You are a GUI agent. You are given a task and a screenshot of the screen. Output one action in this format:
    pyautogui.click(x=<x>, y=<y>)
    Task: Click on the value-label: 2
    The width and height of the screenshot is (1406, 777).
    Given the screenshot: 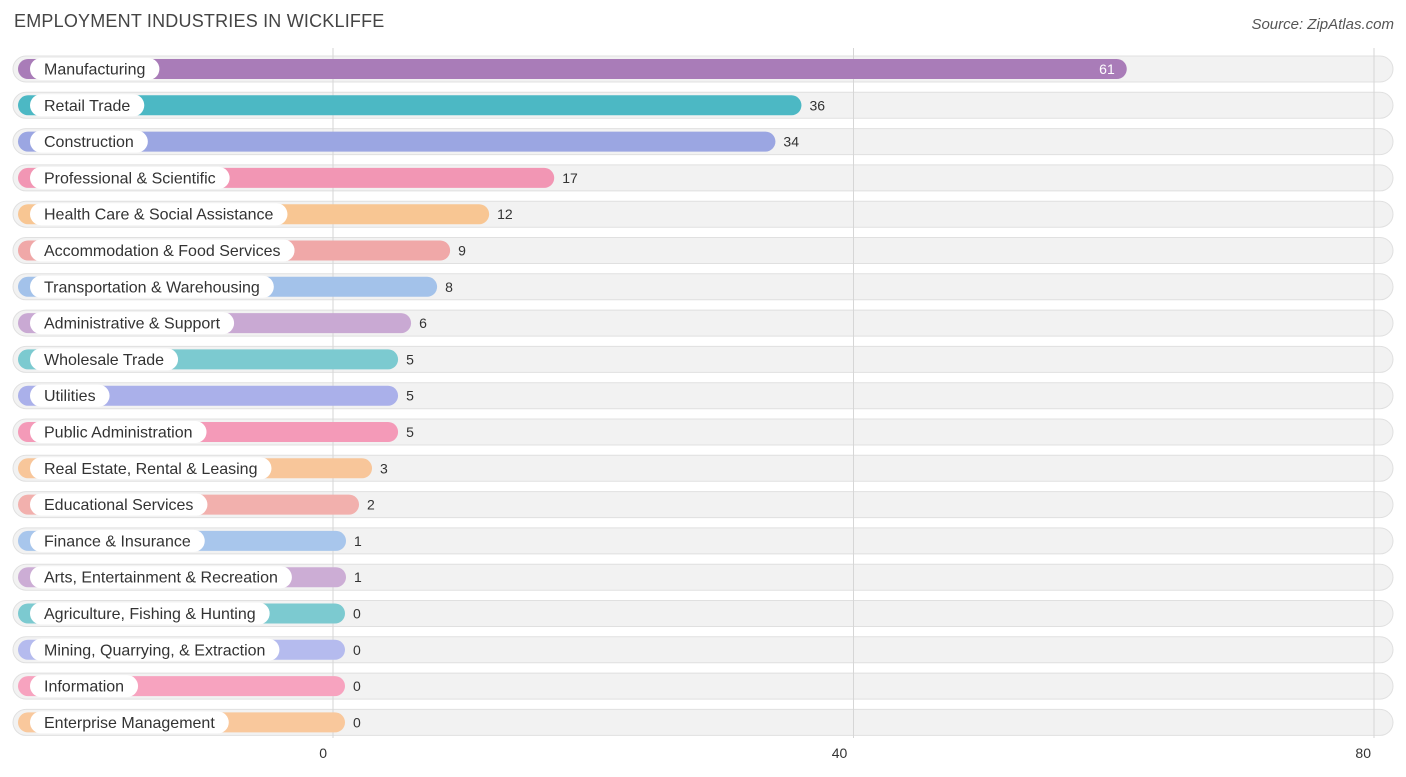 What is the action you would take?
    pyautogui.click(x=371, y=505)
    